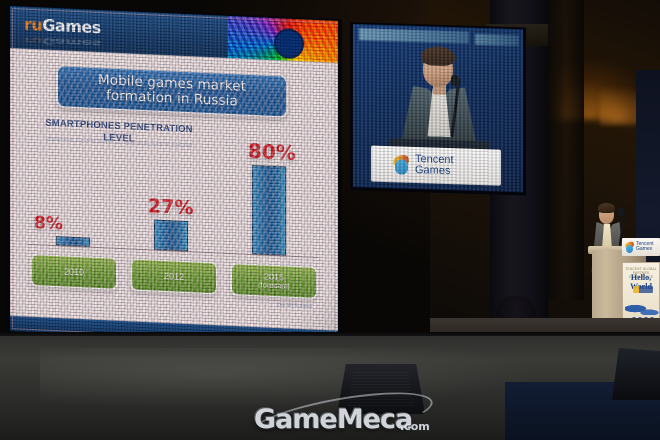  I want to click on bar-group-2015: 80%, so click(272, 197).